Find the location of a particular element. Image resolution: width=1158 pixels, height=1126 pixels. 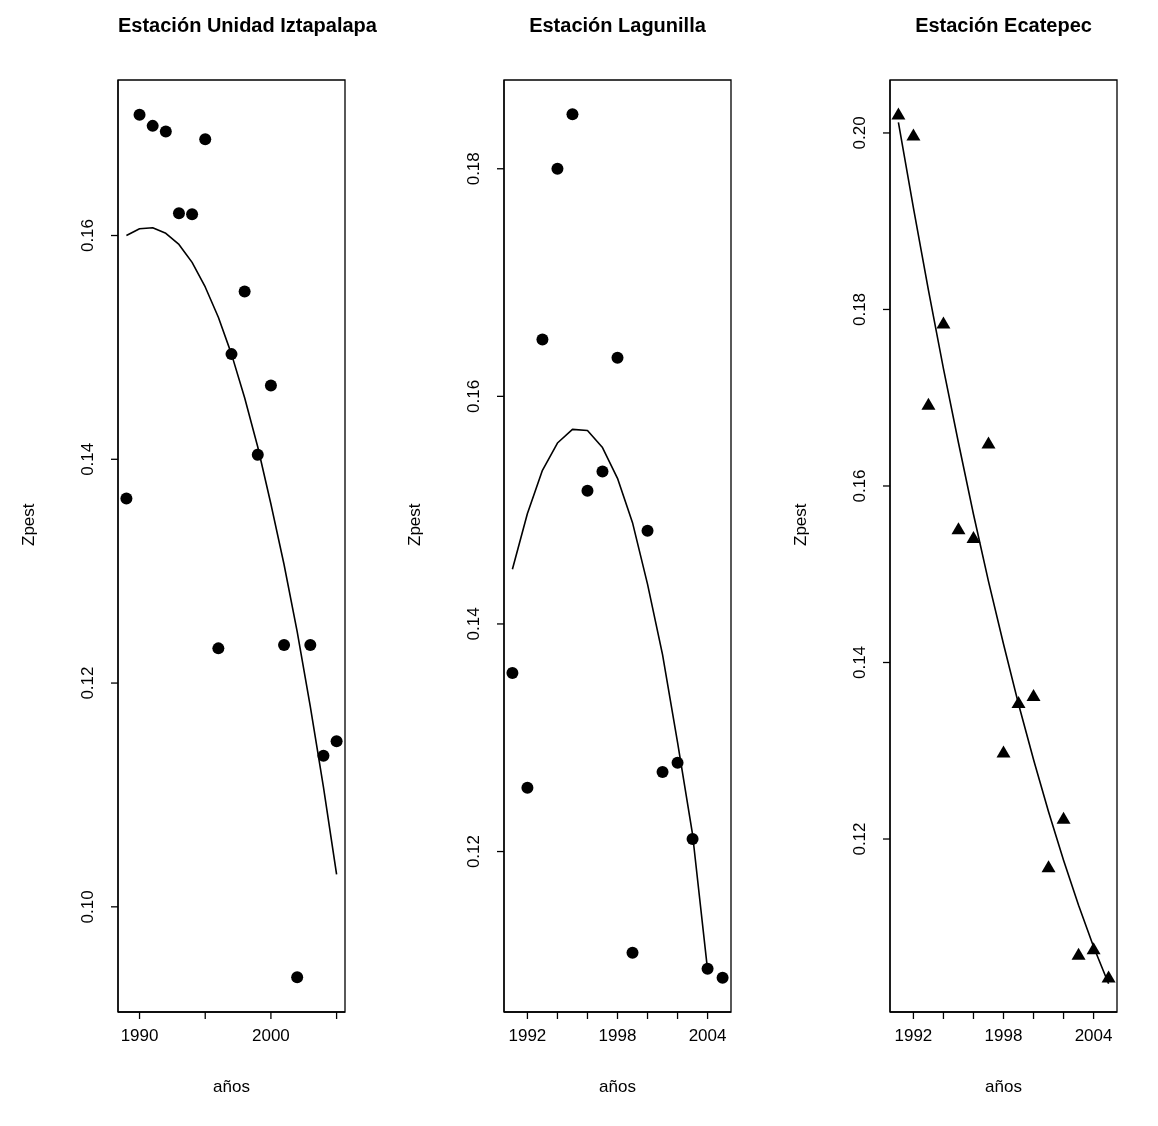

x-tick-label: 2000 is located at coordinates (271, 1035).